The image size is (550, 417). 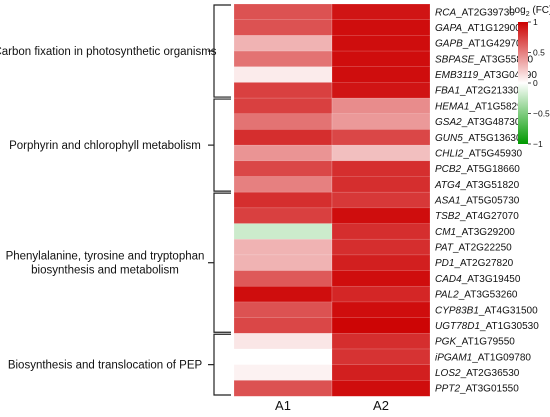 I want to click on heatmap-cell-pat-a2, so click(x=381, y=247).